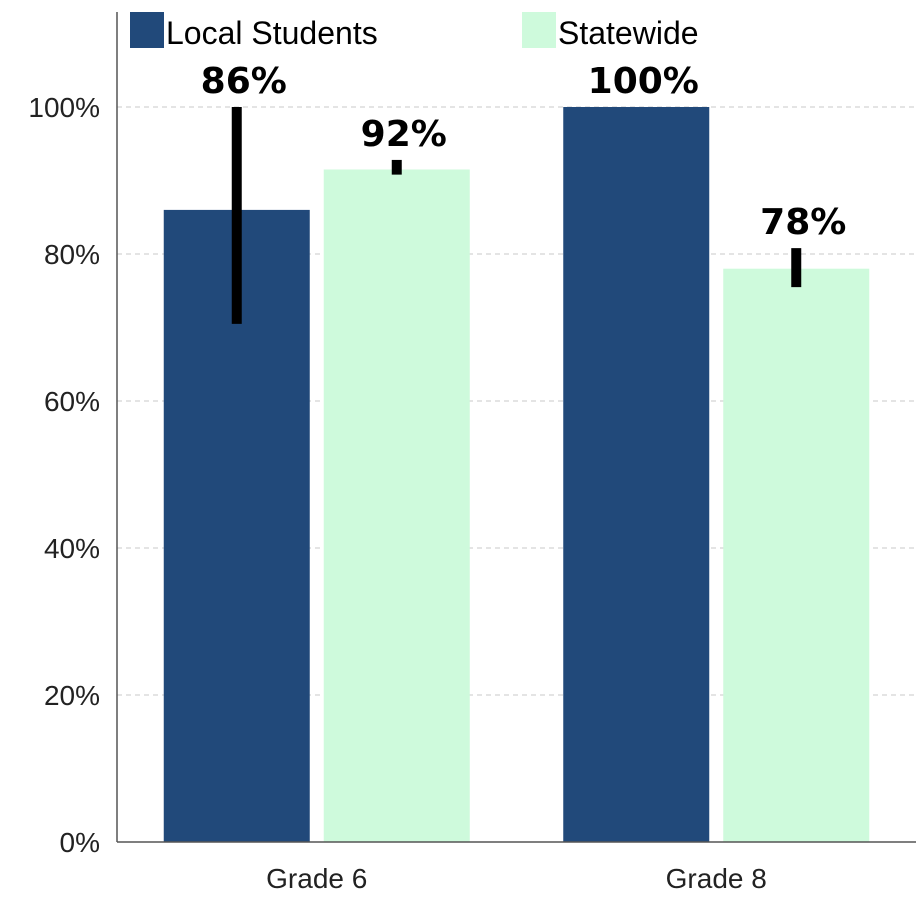 The image size is (924, 901). What do you see at coordinates (414, 31) in the screenshot?
I see `legend: Local Students Statewide` at bounding box center [414, 31].